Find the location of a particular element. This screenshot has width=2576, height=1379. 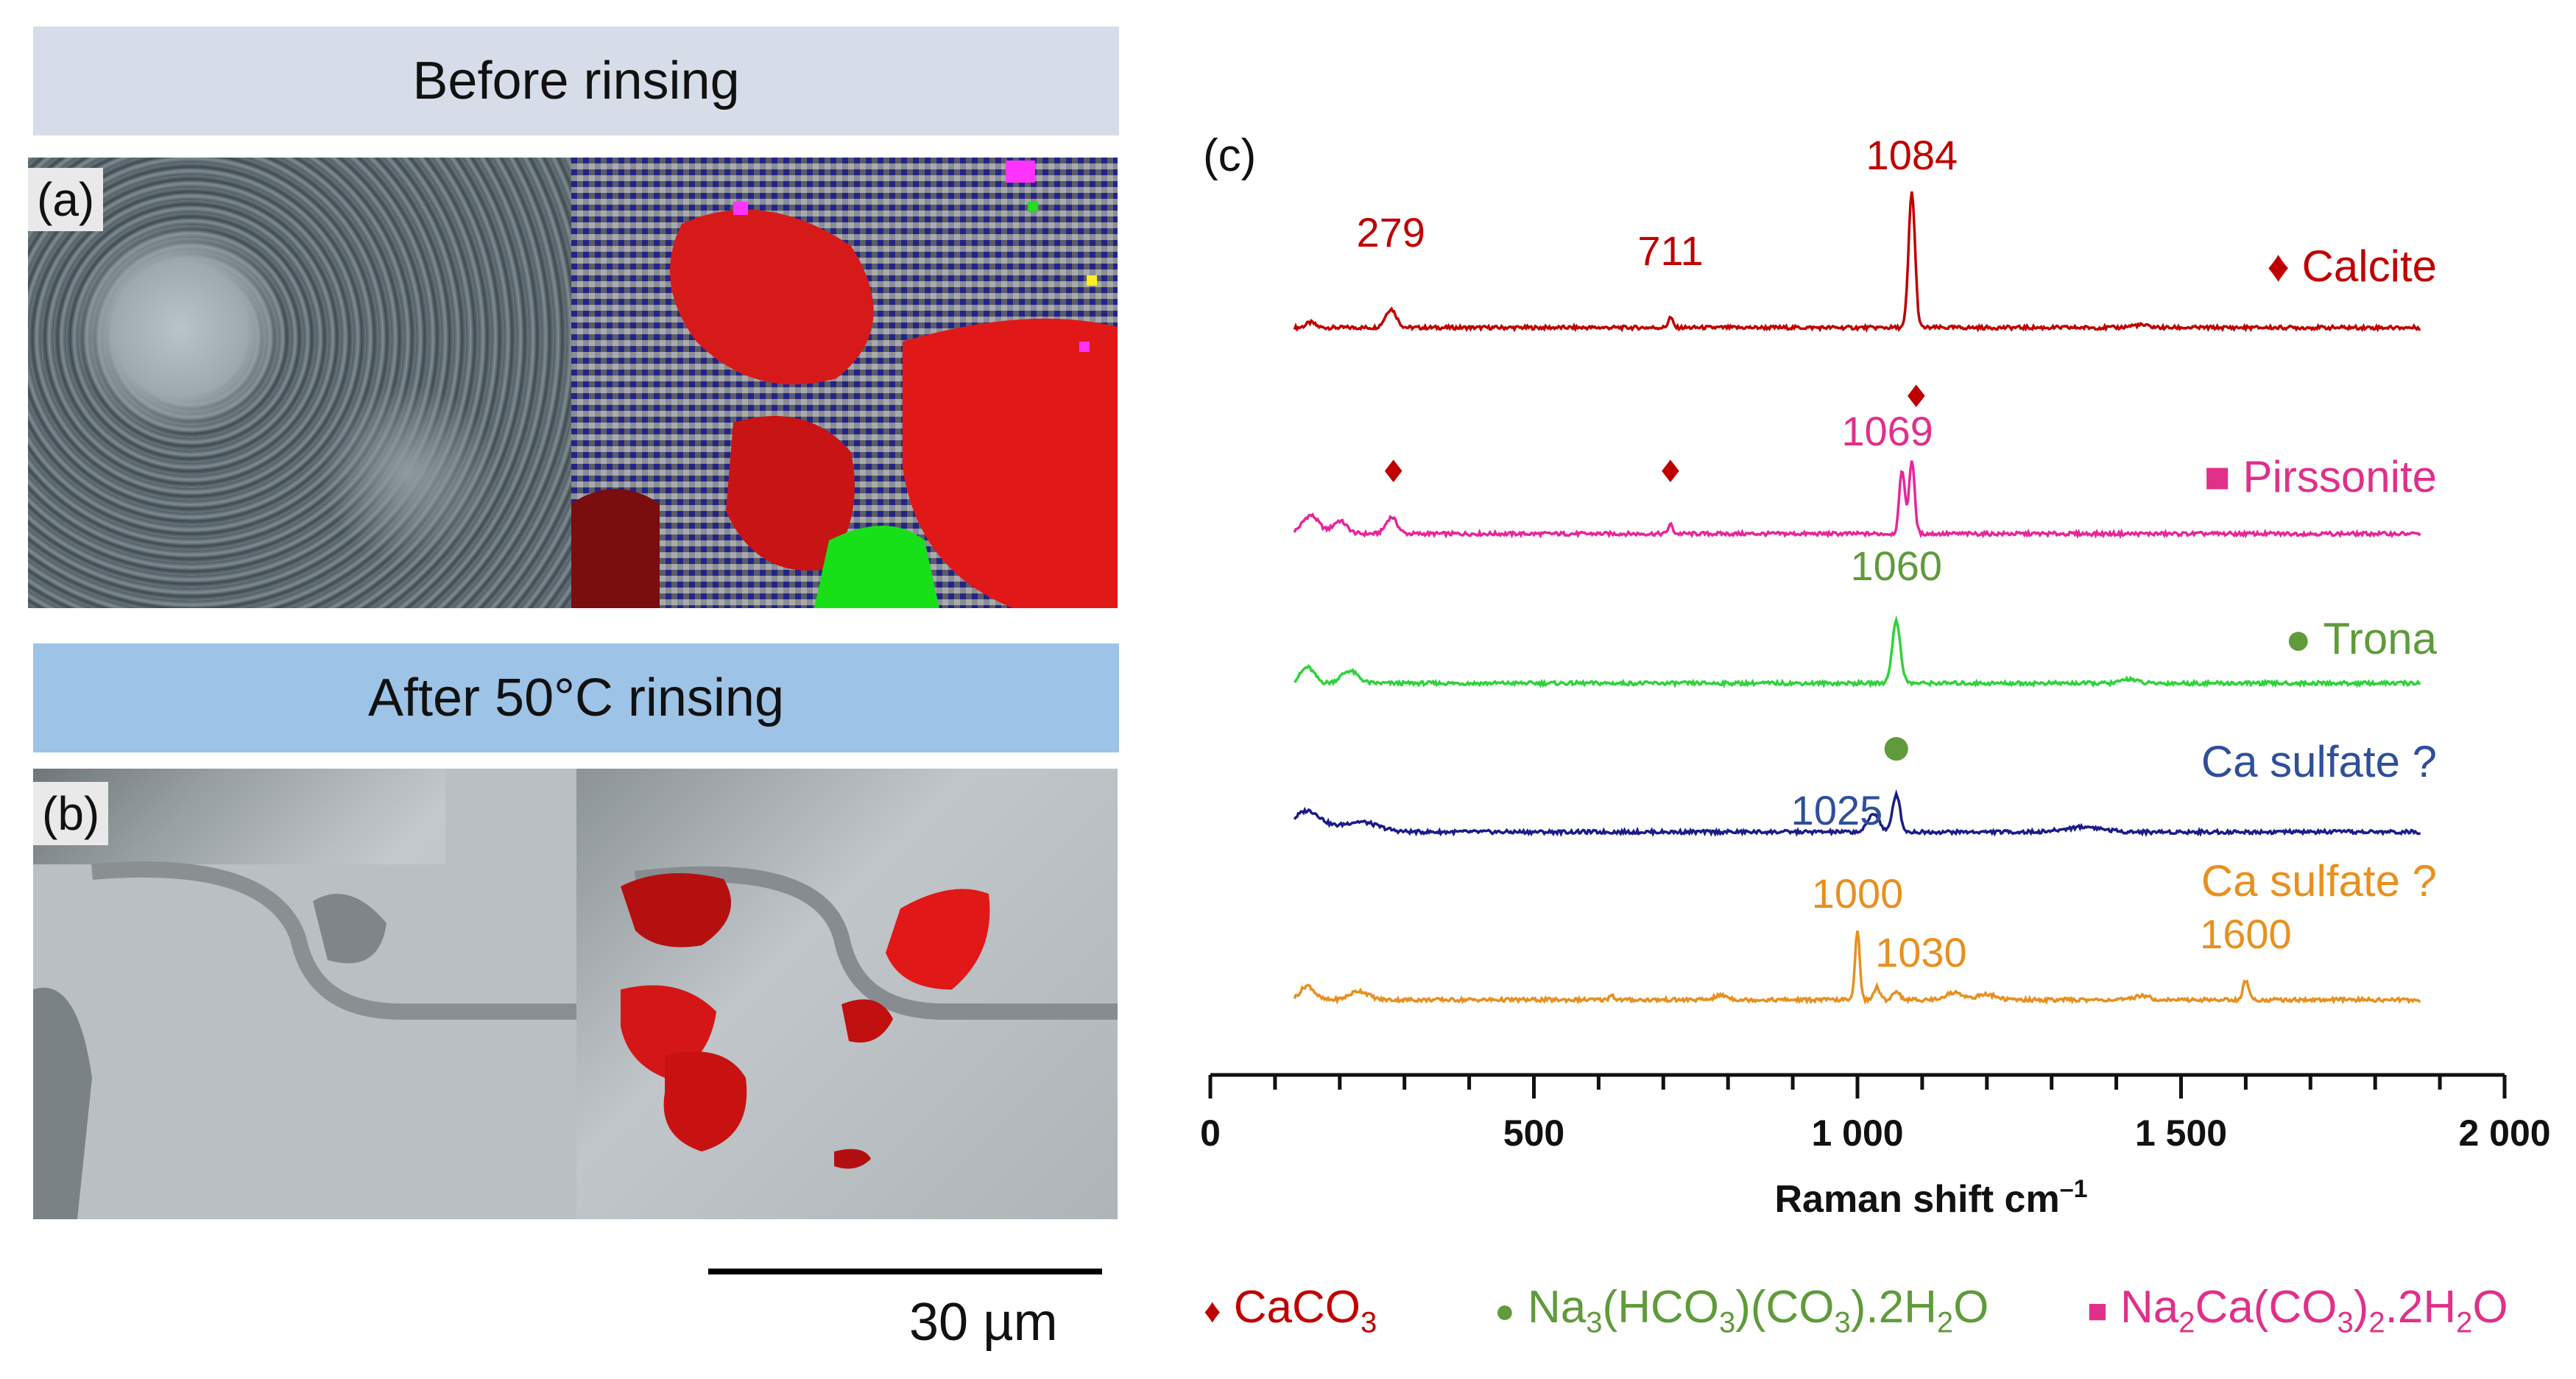

raman-map-after is located at coordinates (847, 994).